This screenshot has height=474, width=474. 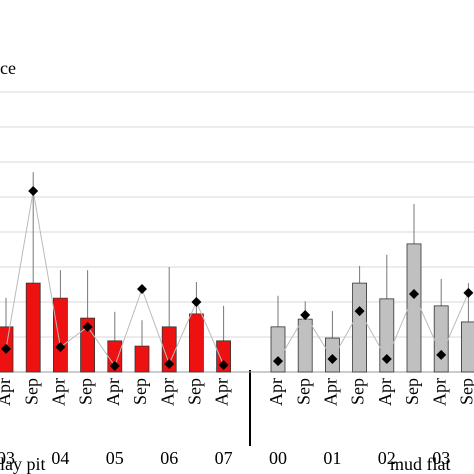 What do you see at coordinates (23, 464) in the screenshot?
I see `group-label: lay pit` at bounding box center [23, 464].